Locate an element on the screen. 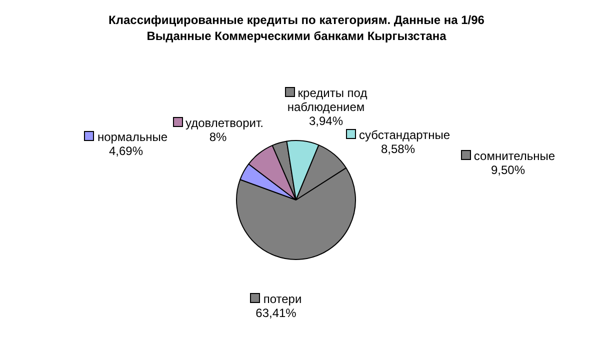  legend-label: кредиты под наблюдением is located at coordinates (327, 100).